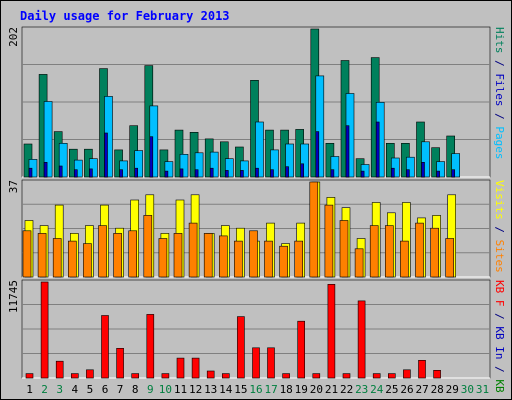 This screenshot has height=400, width=512. I want to click on bar-hits, so click(179, 153).